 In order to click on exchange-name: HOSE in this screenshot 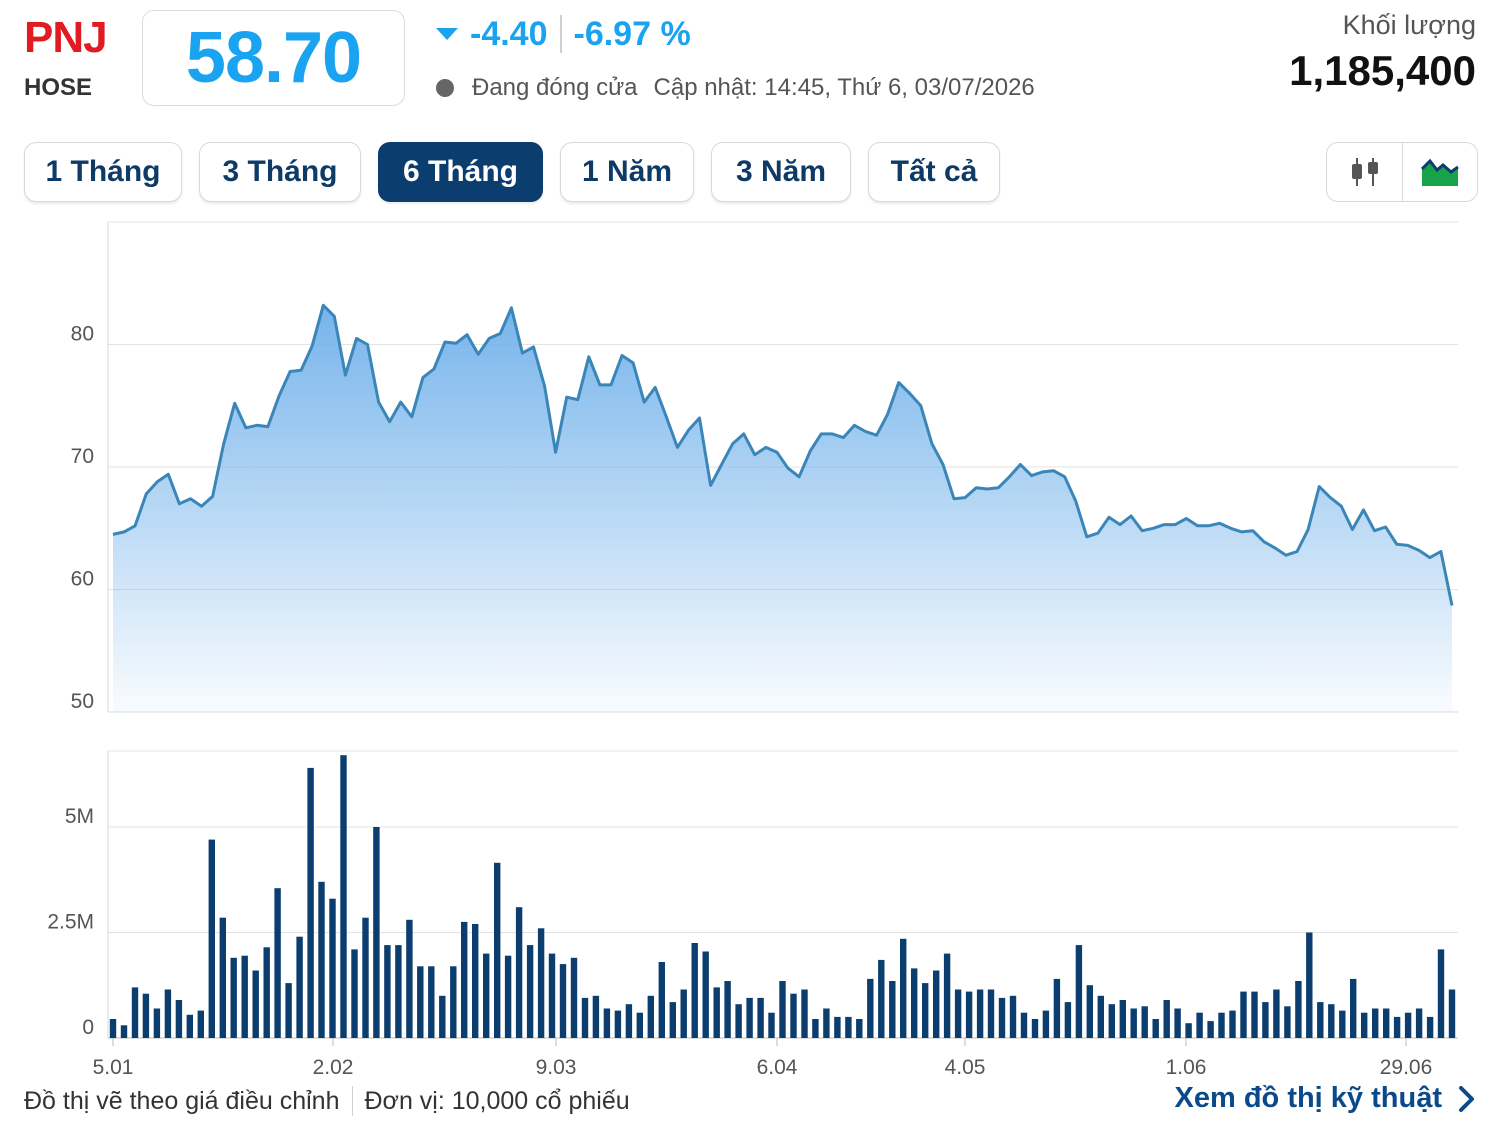, I will do `click(58, 87)`.